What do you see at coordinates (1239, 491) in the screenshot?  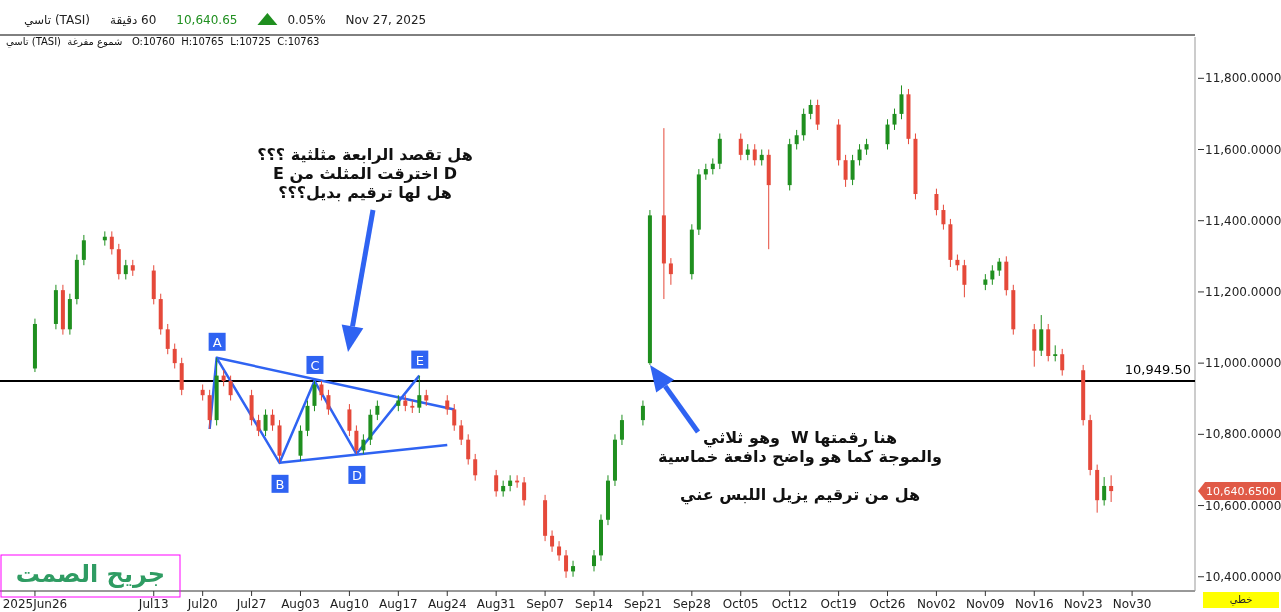 I see `price-tag: 10,640.6500` at bounding box center [1239, 491].